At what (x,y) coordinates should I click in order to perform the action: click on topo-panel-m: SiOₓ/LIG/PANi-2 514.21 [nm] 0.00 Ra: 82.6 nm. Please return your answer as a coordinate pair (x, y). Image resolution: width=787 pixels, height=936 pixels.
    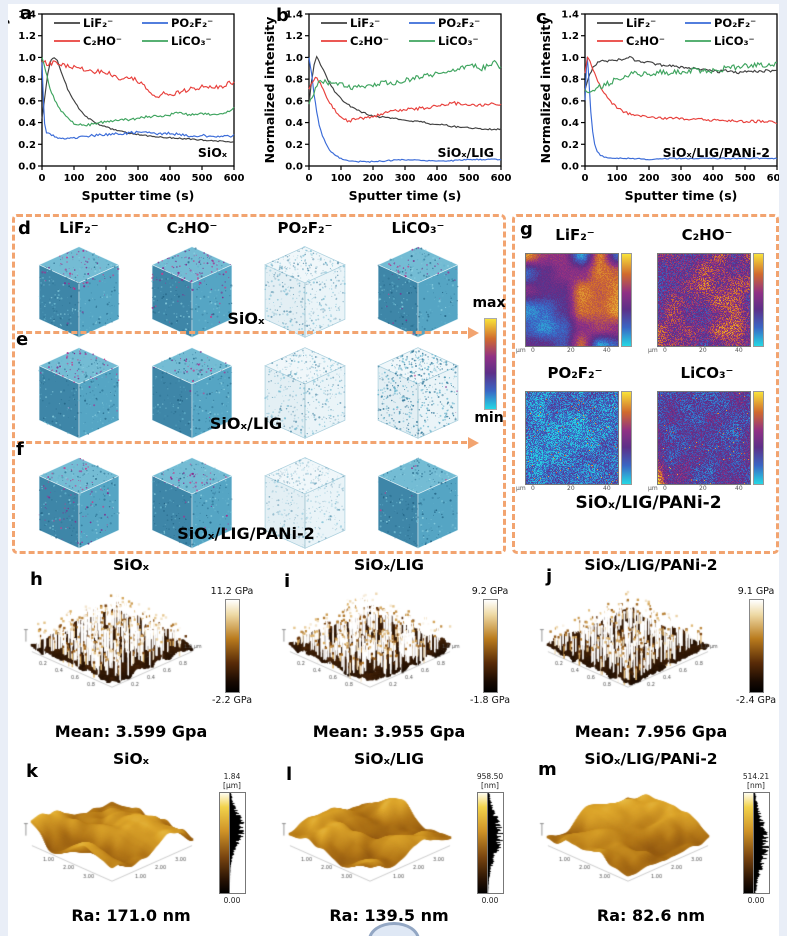
    Looking at the image, I should click on (651, 842).